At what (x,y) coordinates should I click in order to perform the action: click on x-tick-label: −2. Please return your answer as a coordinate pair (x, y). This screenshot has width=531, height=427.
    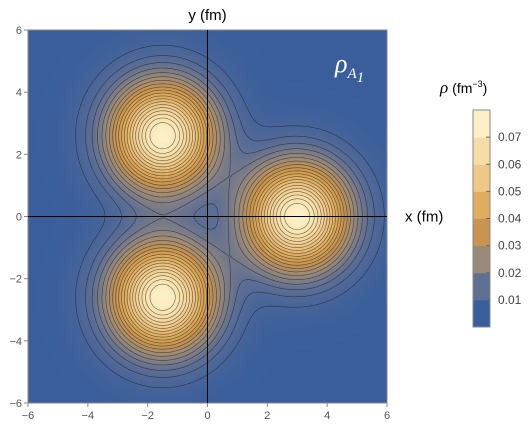
    Looking at the image, I should click on (147, 416).